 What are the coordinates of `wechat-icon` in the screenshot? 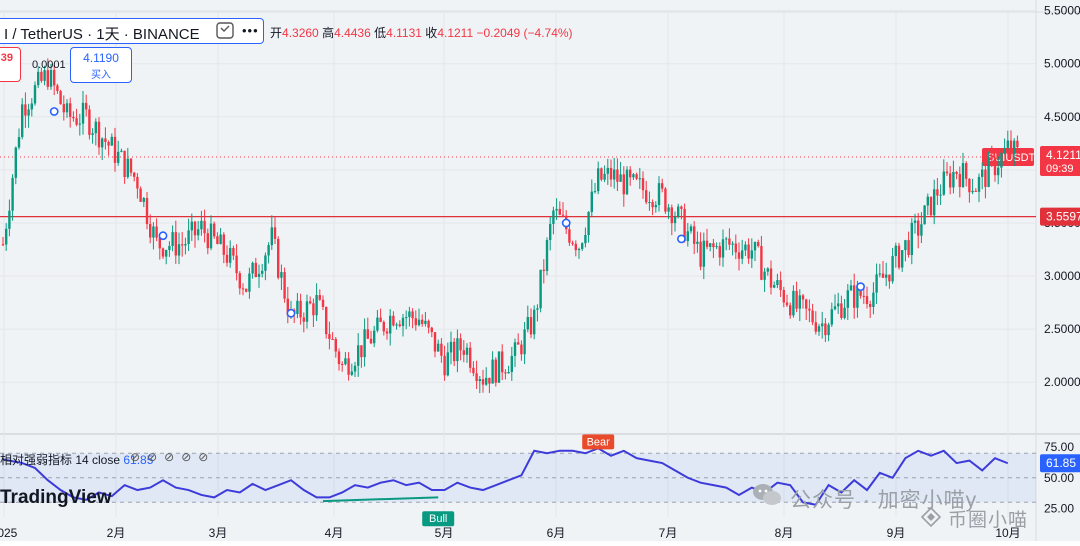 It's located at (767, 494).